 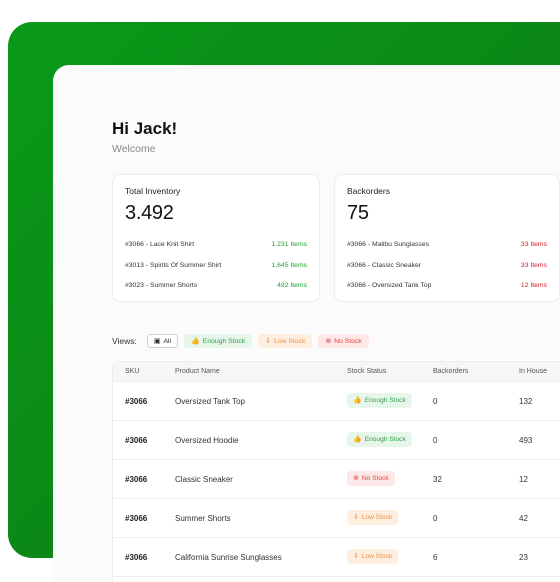 What do you see at coordinates (153, 191) in the screenshot?
I see `card-title: Total Inventory` at bounding box center [153, 191].